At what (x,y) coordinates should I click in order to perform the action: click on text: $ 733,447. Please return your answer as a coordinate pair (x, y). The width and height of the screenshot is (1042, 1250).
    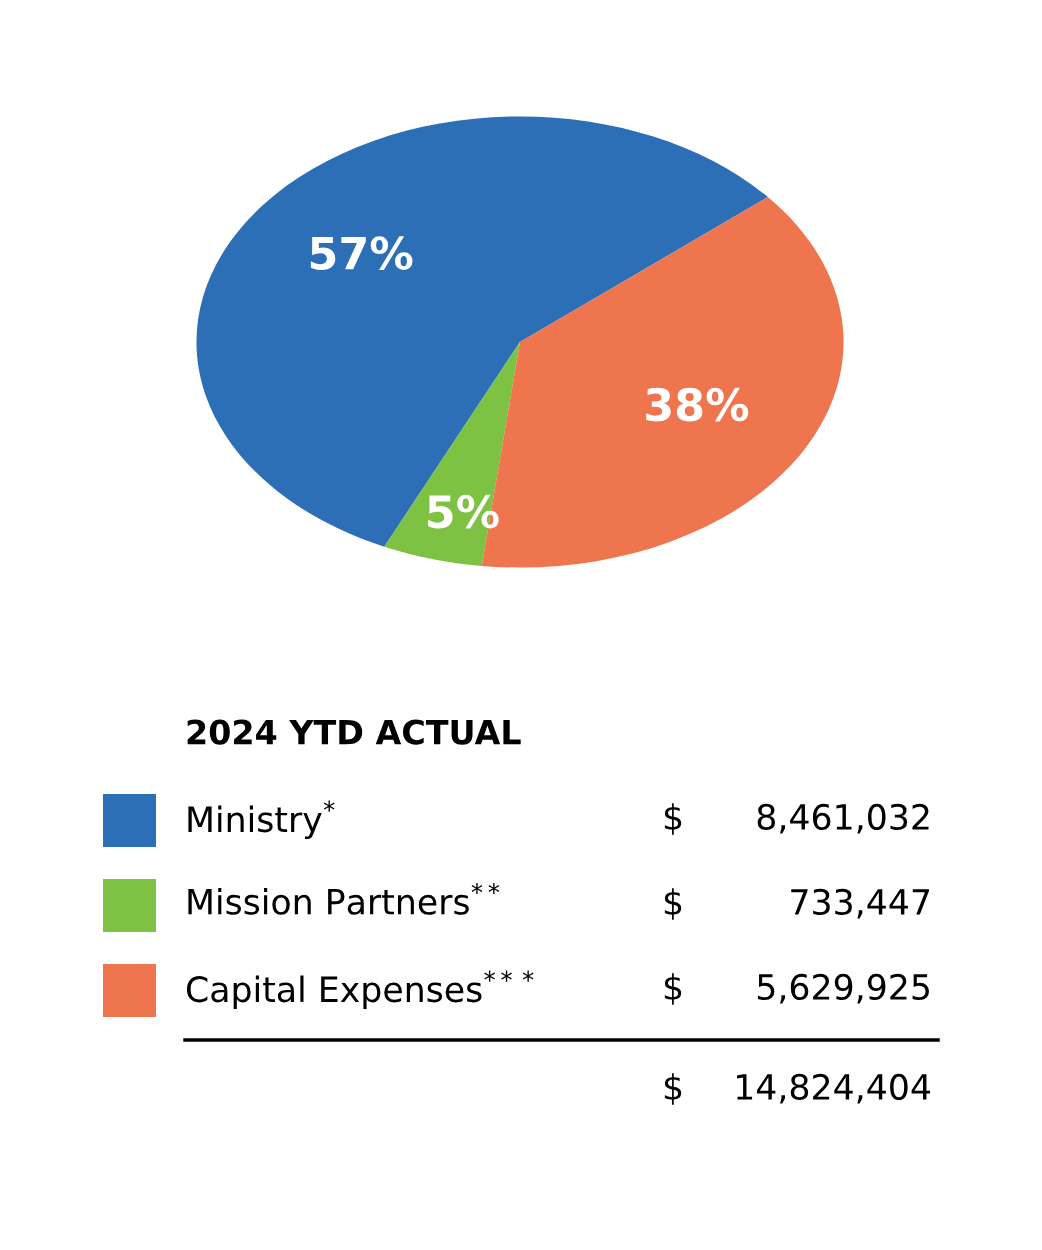
    Looking at the image, I should click on (797, 904).